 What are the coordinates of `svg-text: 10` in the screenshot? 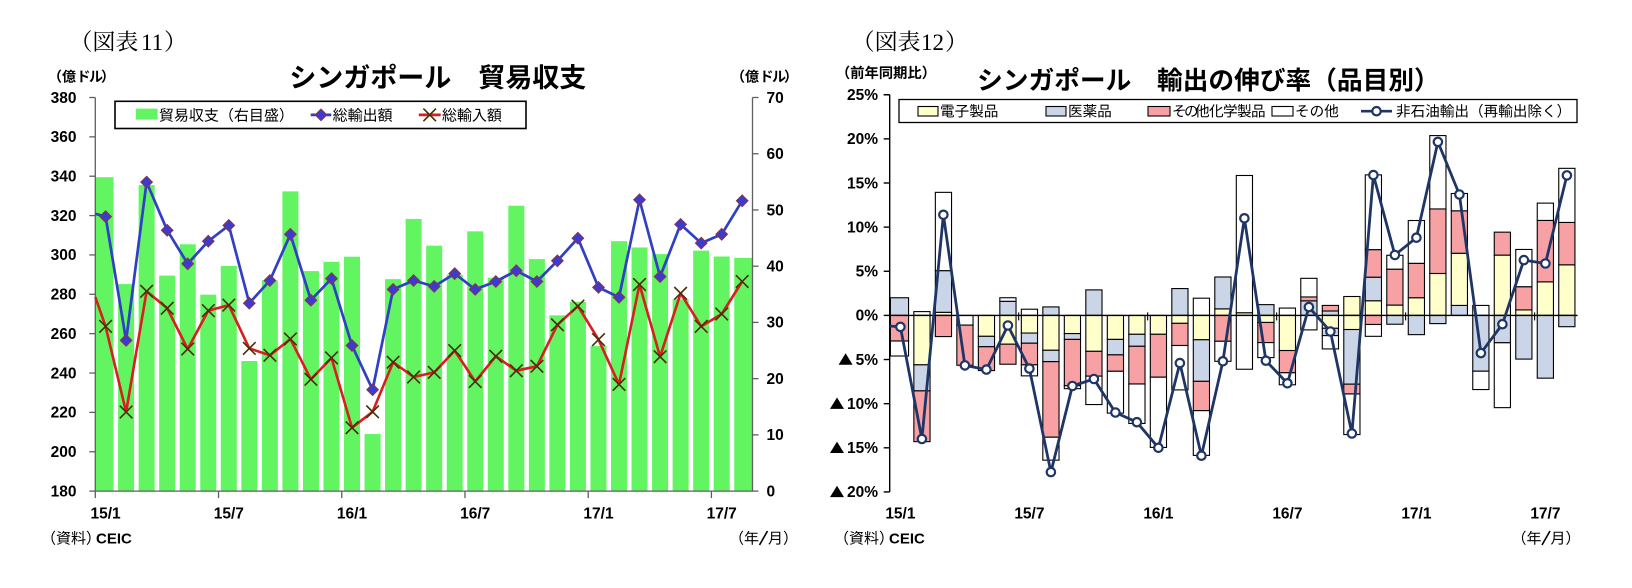 It's located at (775, 435).